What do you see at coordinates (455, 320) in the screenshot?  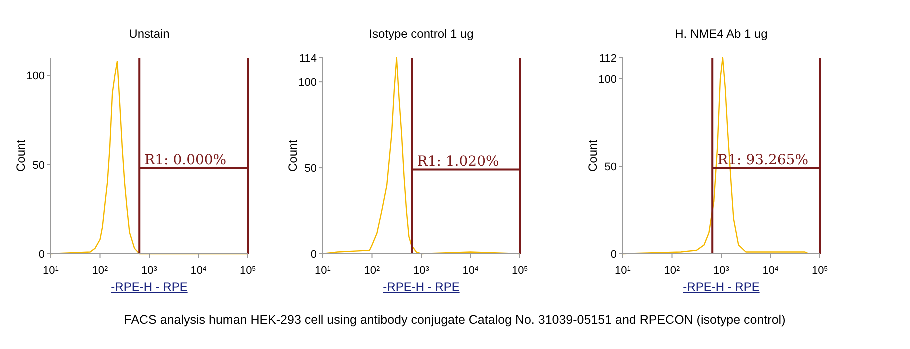 I see `text: FACS analysis human HEK-293 cell using antibody conjugate Catalog No. 31039-05151 and RPECON (isotype control)` at bounding box center [455, 320].